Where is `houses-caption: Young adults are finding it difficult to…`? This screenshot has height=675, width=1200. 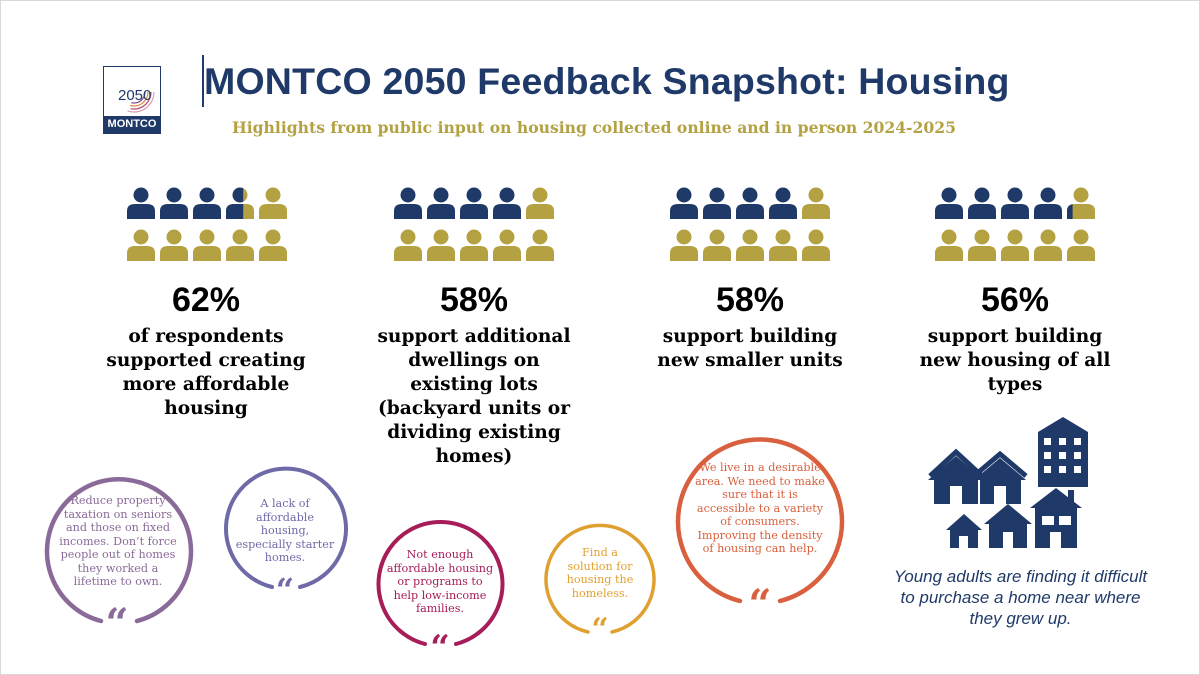
houses-caption: Young adults are finding it difficult to… is located at coordinates (1020, 597).